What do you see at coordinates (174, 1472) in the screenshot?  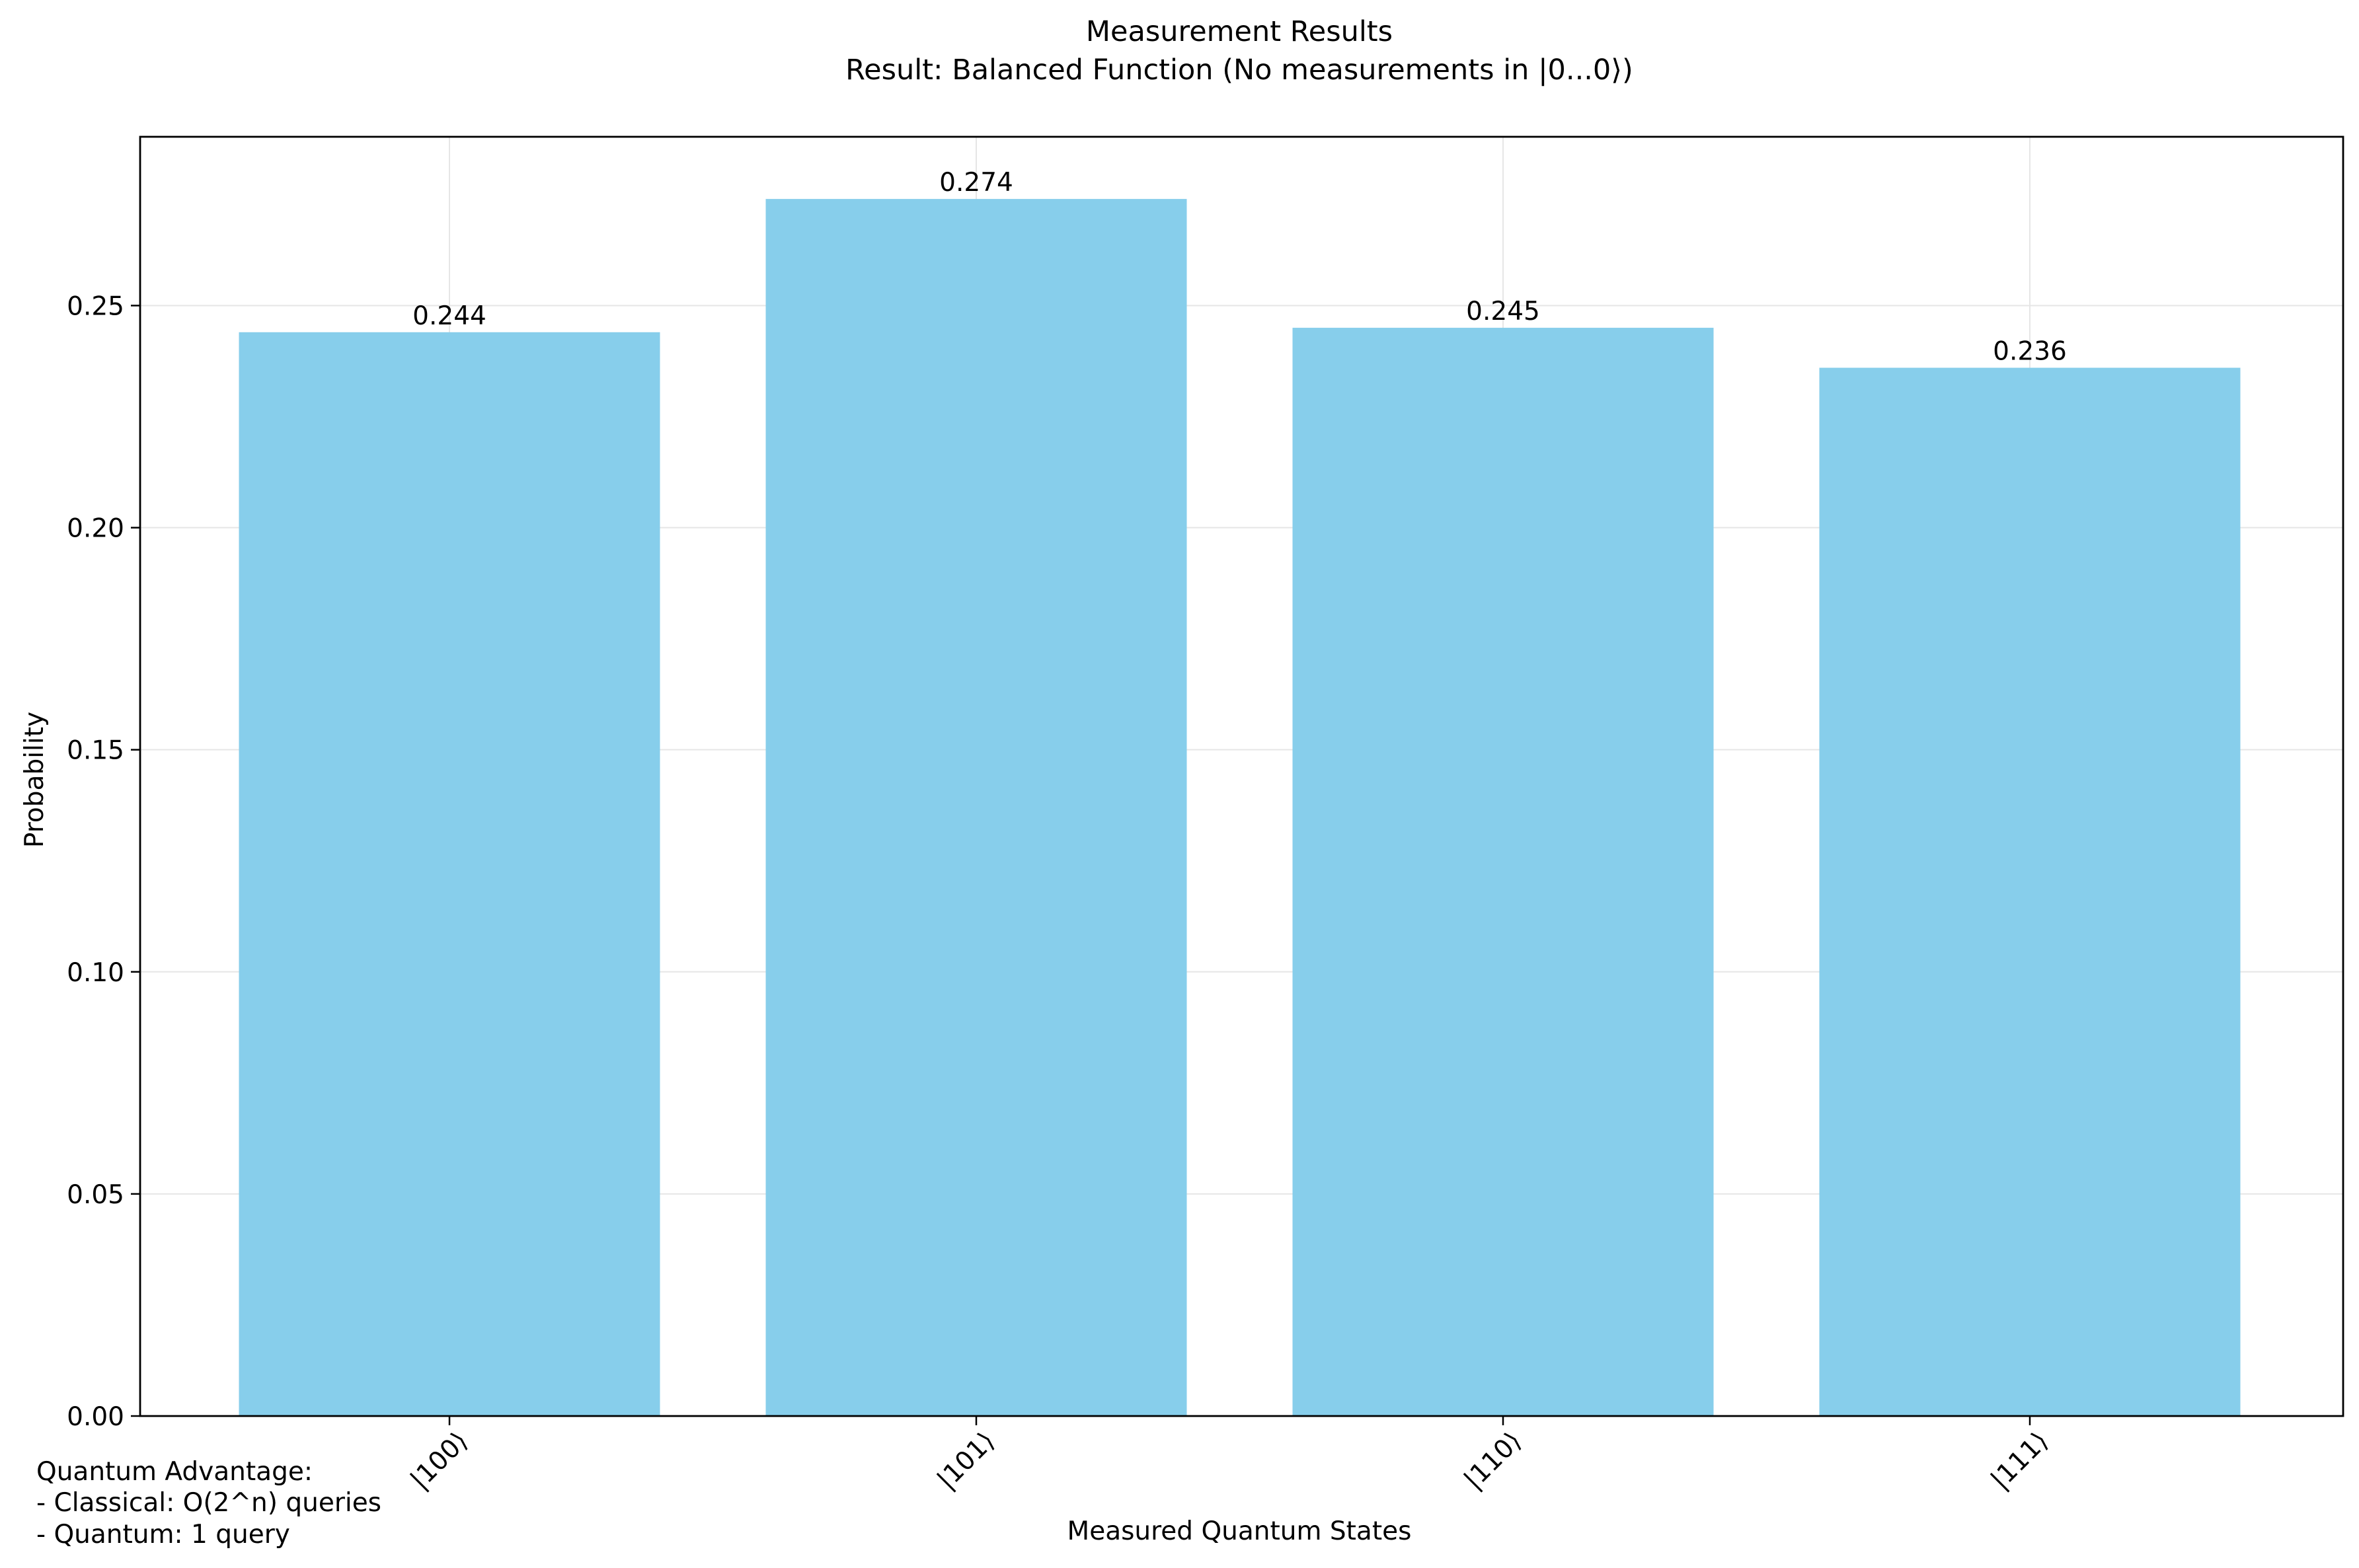 I see `note-line: Quantum Advantage:` at bounding box center [174, 1472].